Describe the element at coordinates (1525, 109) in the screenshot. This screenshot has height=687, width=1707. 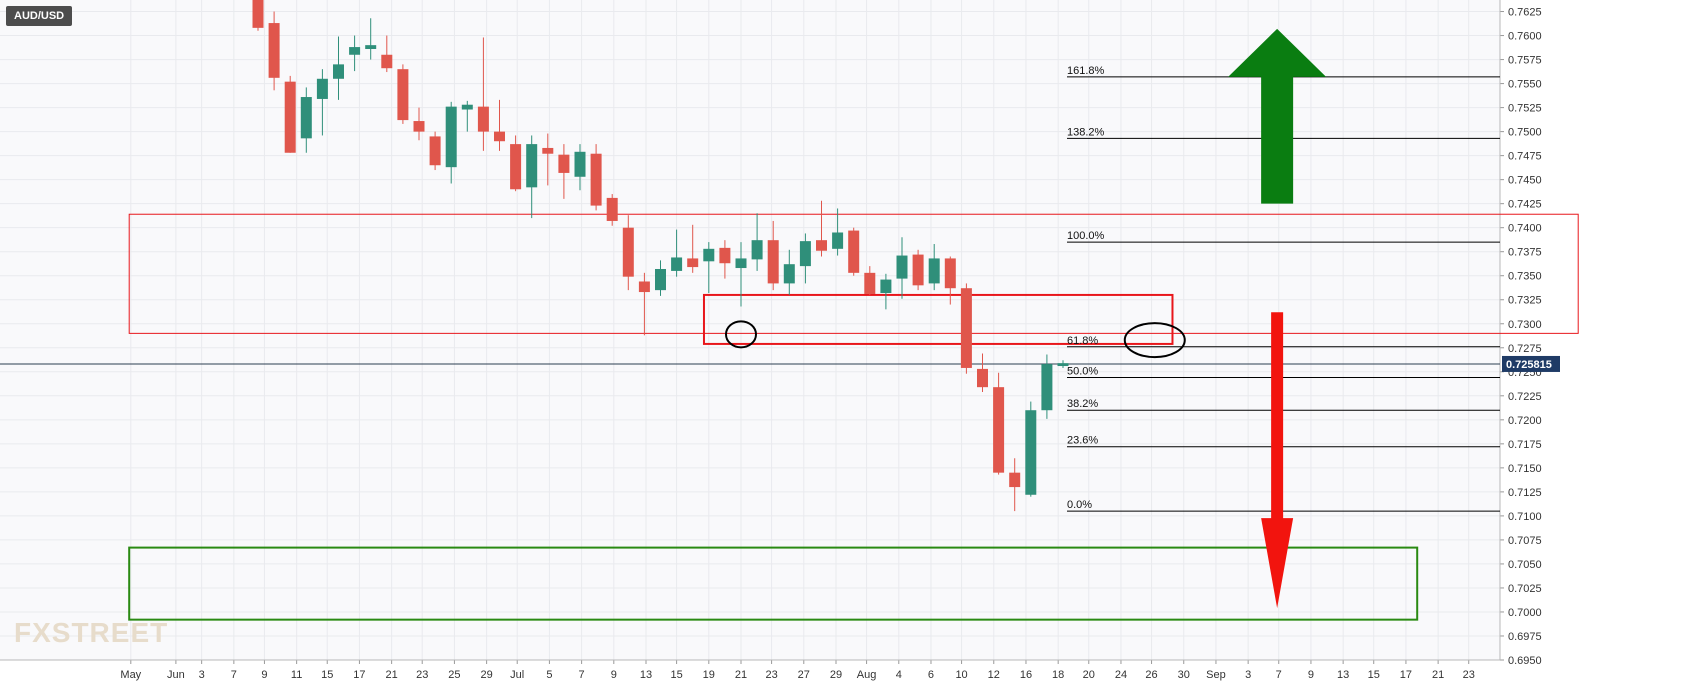
I see `y-tick-label: 0.7525` at that location.